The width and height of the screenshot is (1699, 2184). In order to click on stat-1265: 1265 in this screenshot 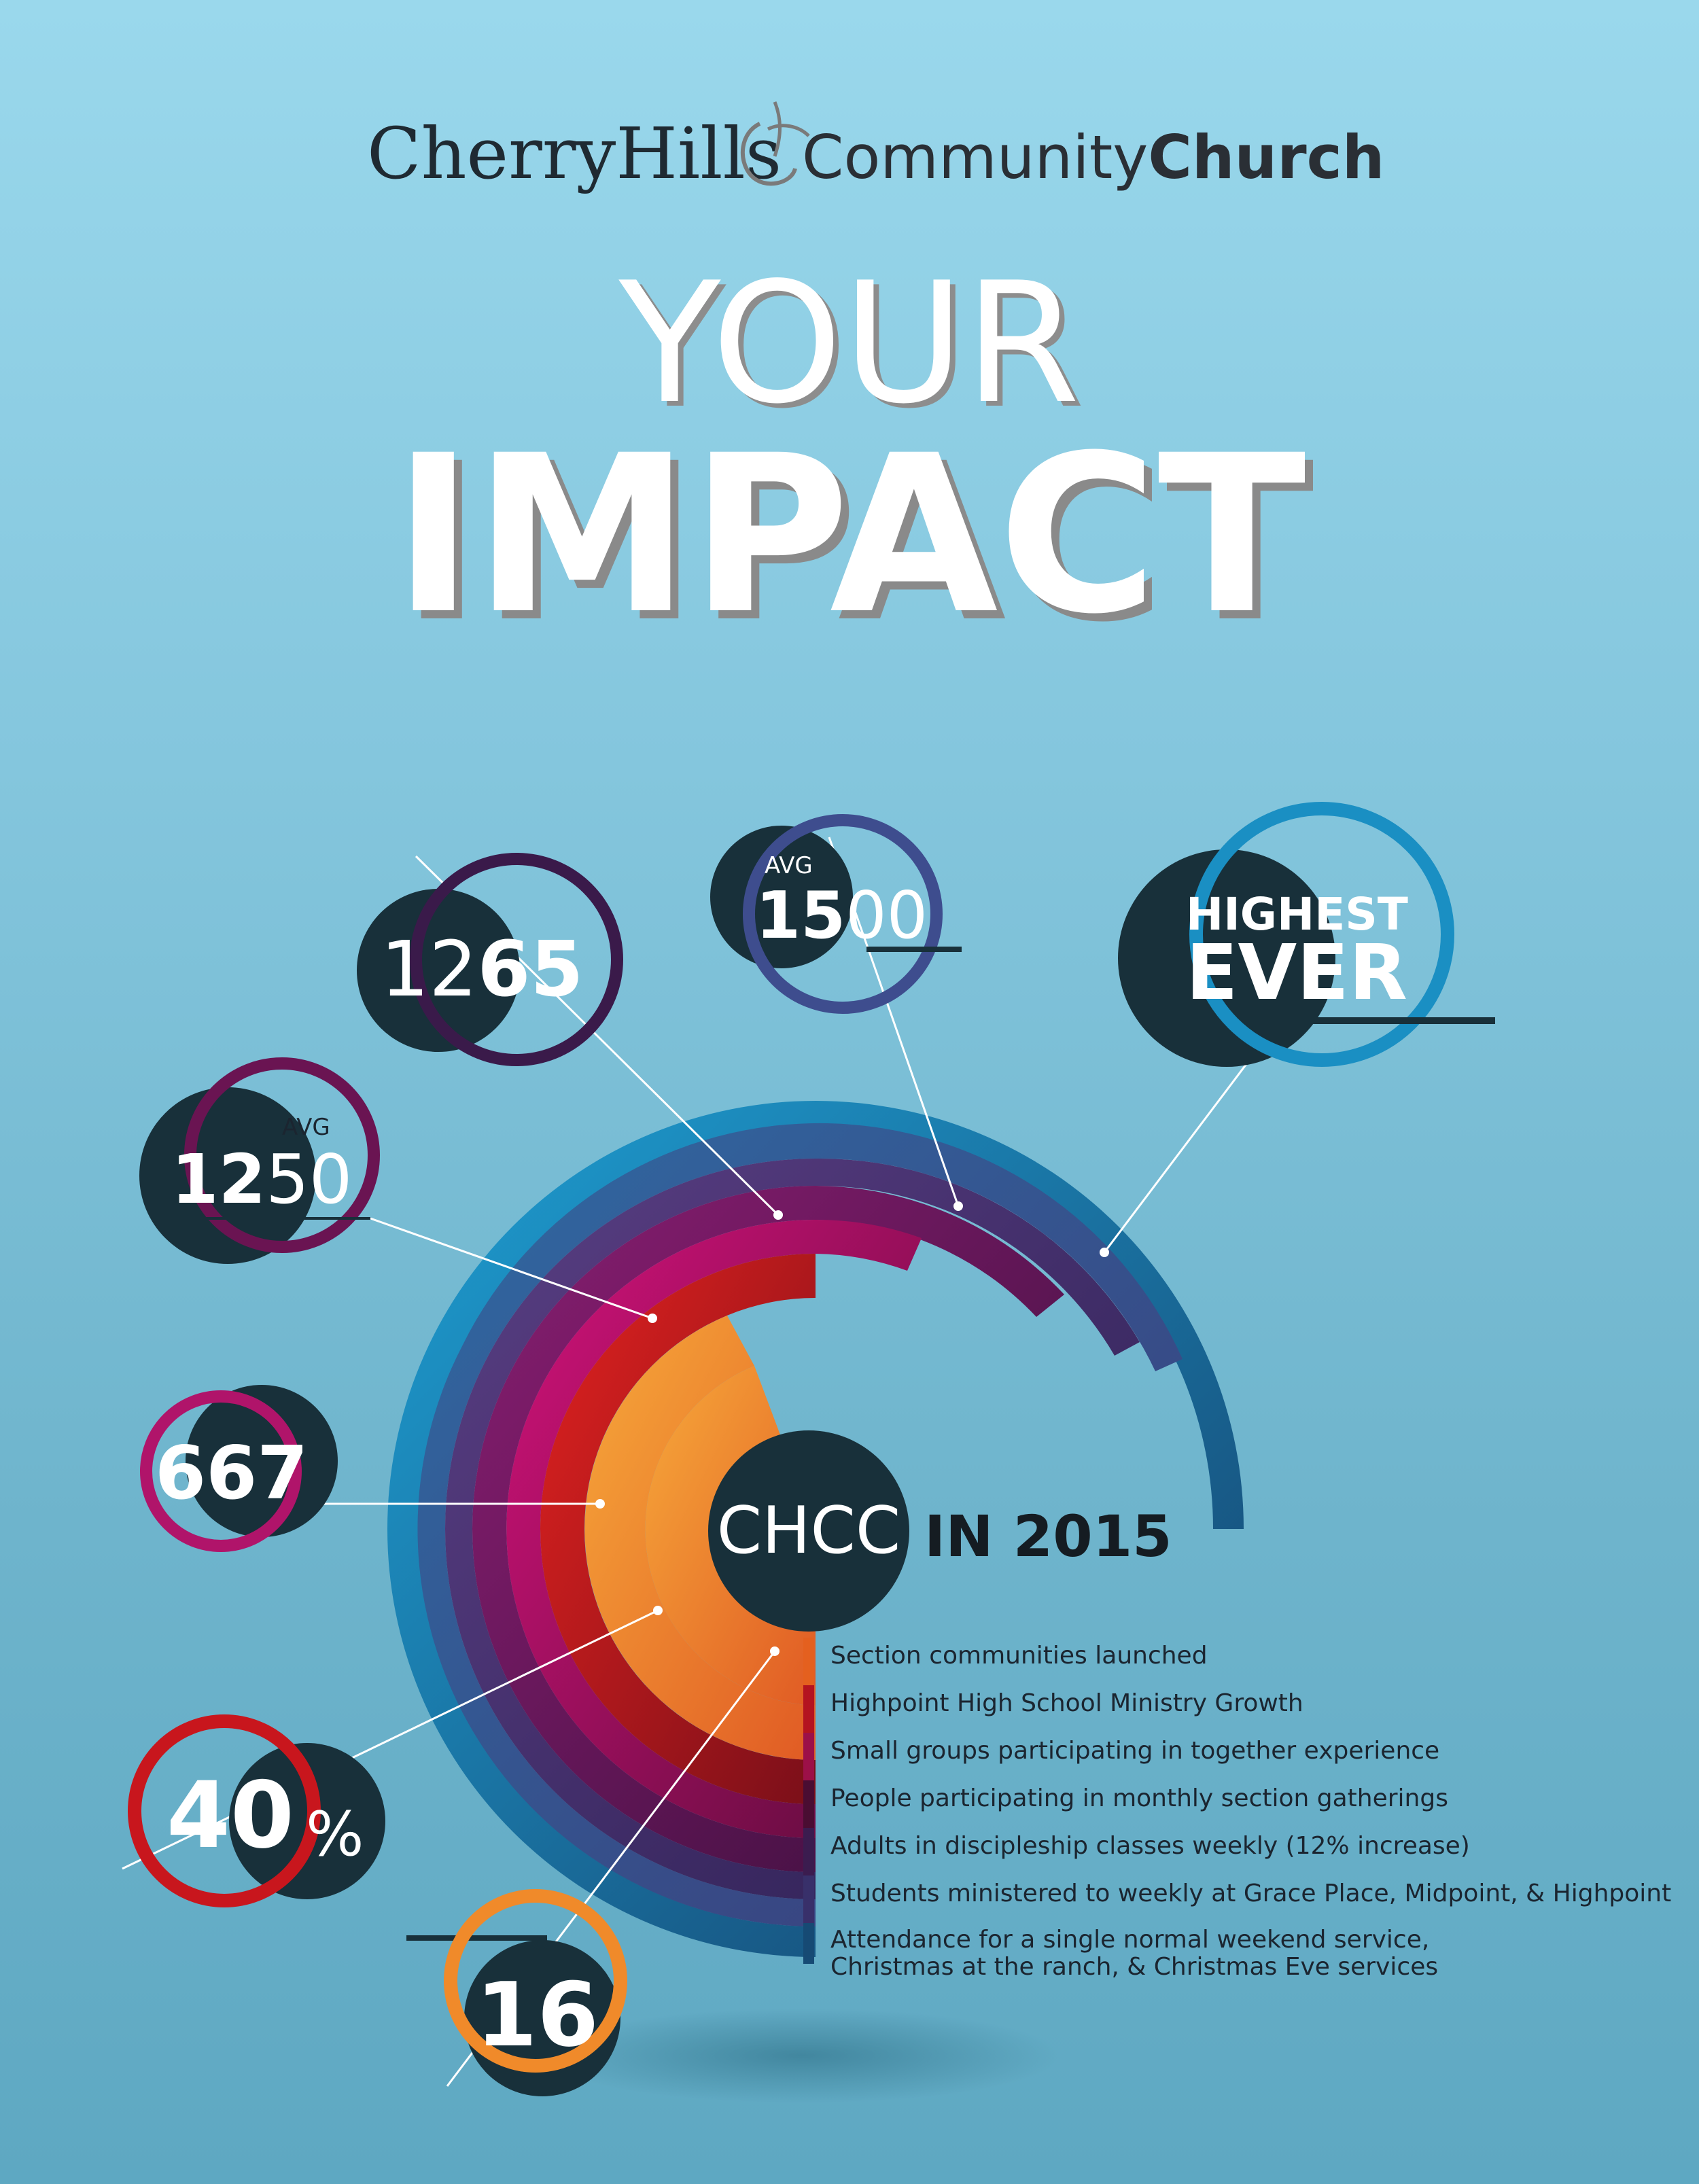, I will do `click(490, 959)`.